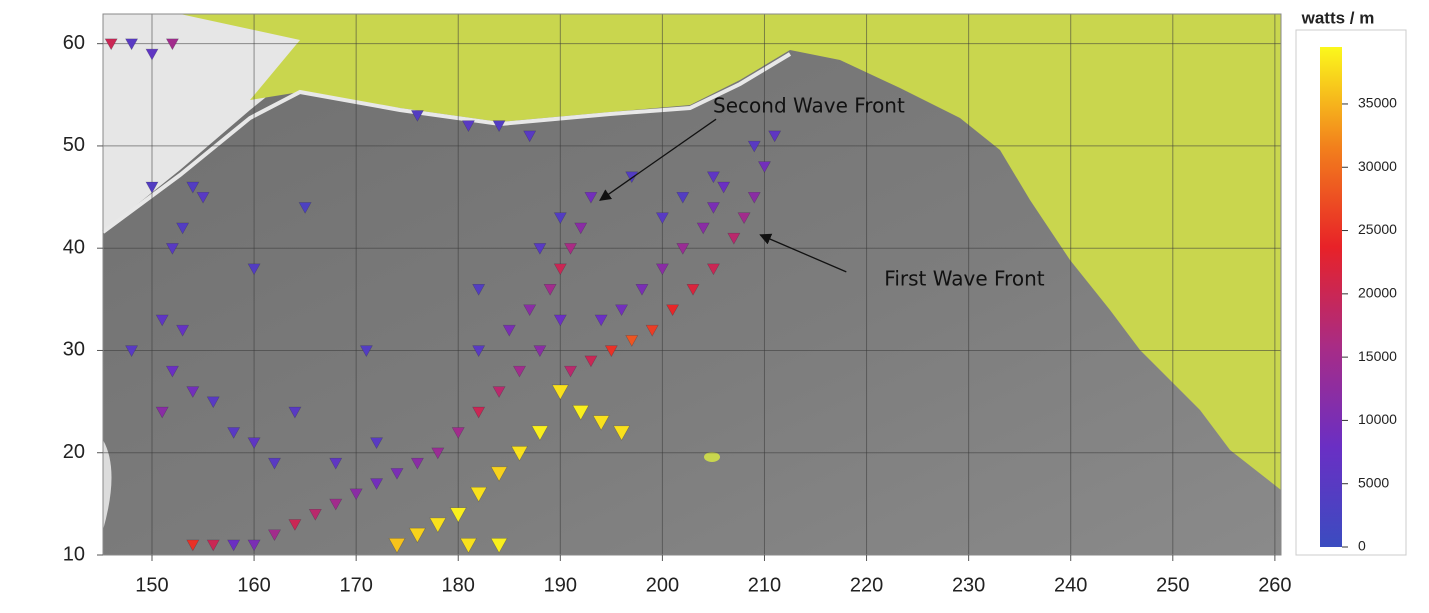 Image resolution: width=1429 pixels, height=613 pixels. I want to click on x-tick-label: 220, so click(866, 585).